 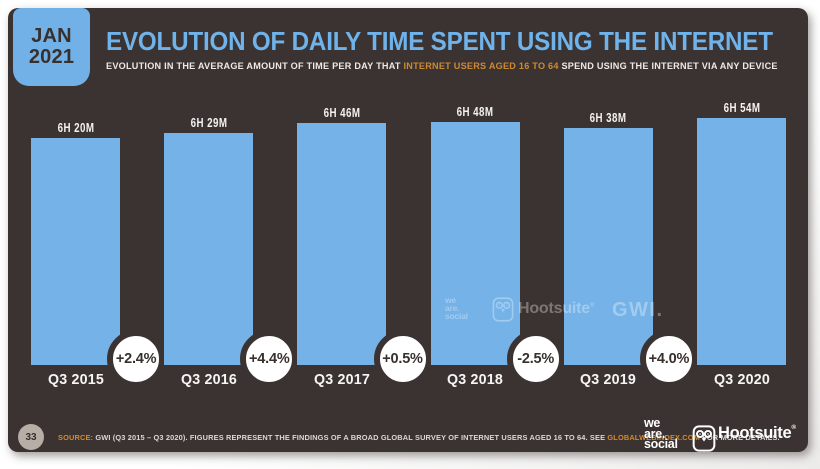 I want to click on hootsuite-owl-logo-icon, so click(x=704, y=441).